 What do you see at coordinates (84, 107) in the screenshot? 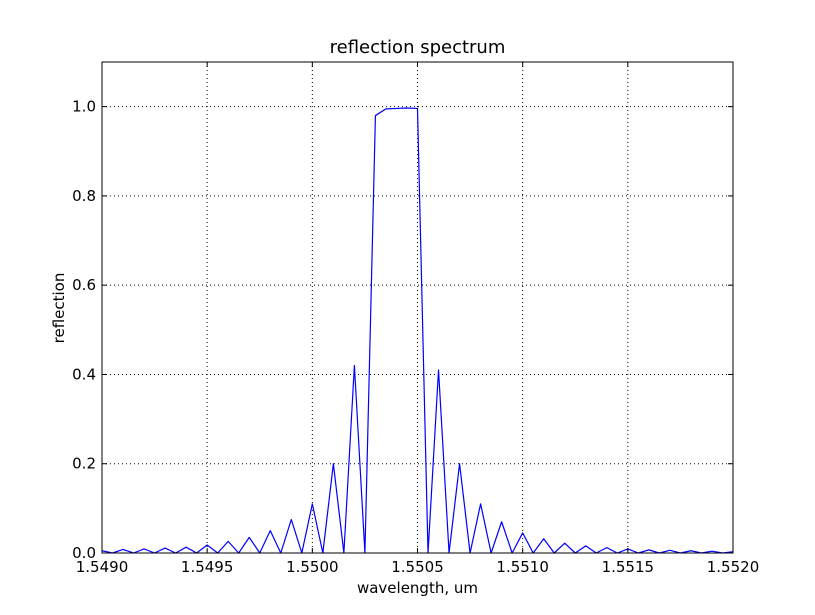
I see `y-tick-label: 1.0` at bounding box center [84, 107].